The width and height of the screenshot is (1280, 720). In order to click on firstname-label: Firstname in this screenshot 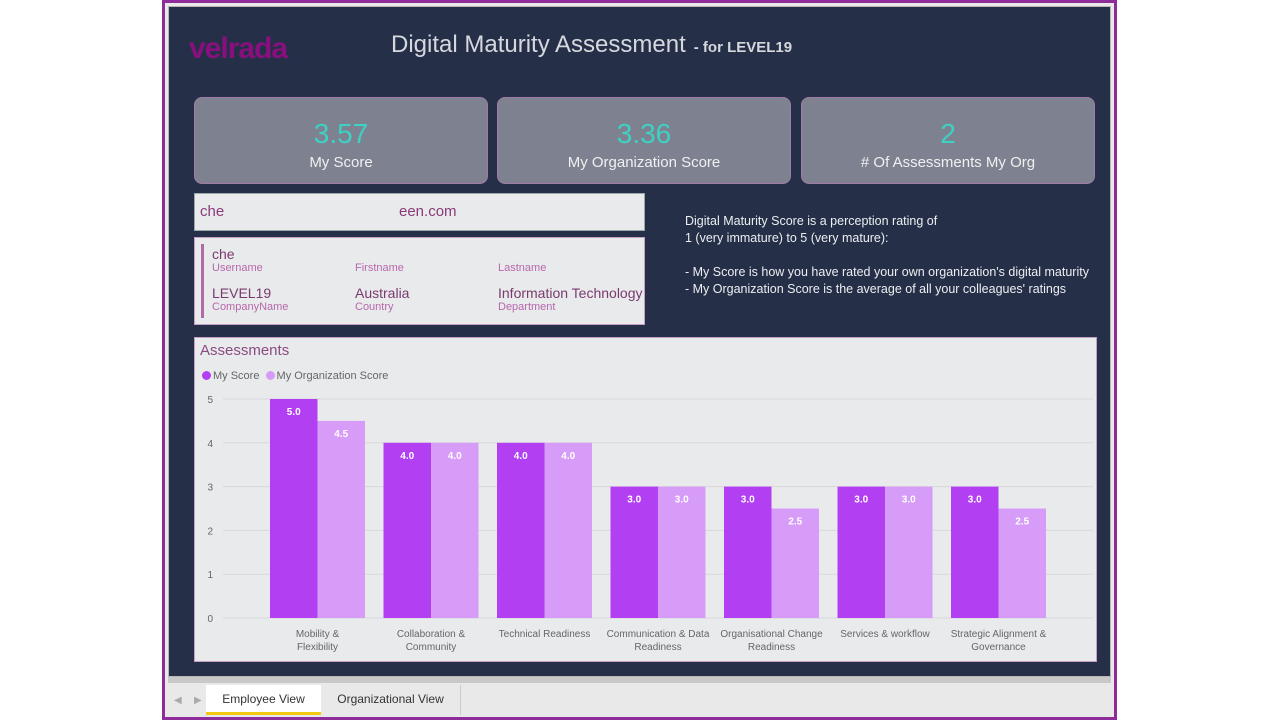, I will do `click(379, 268)`.